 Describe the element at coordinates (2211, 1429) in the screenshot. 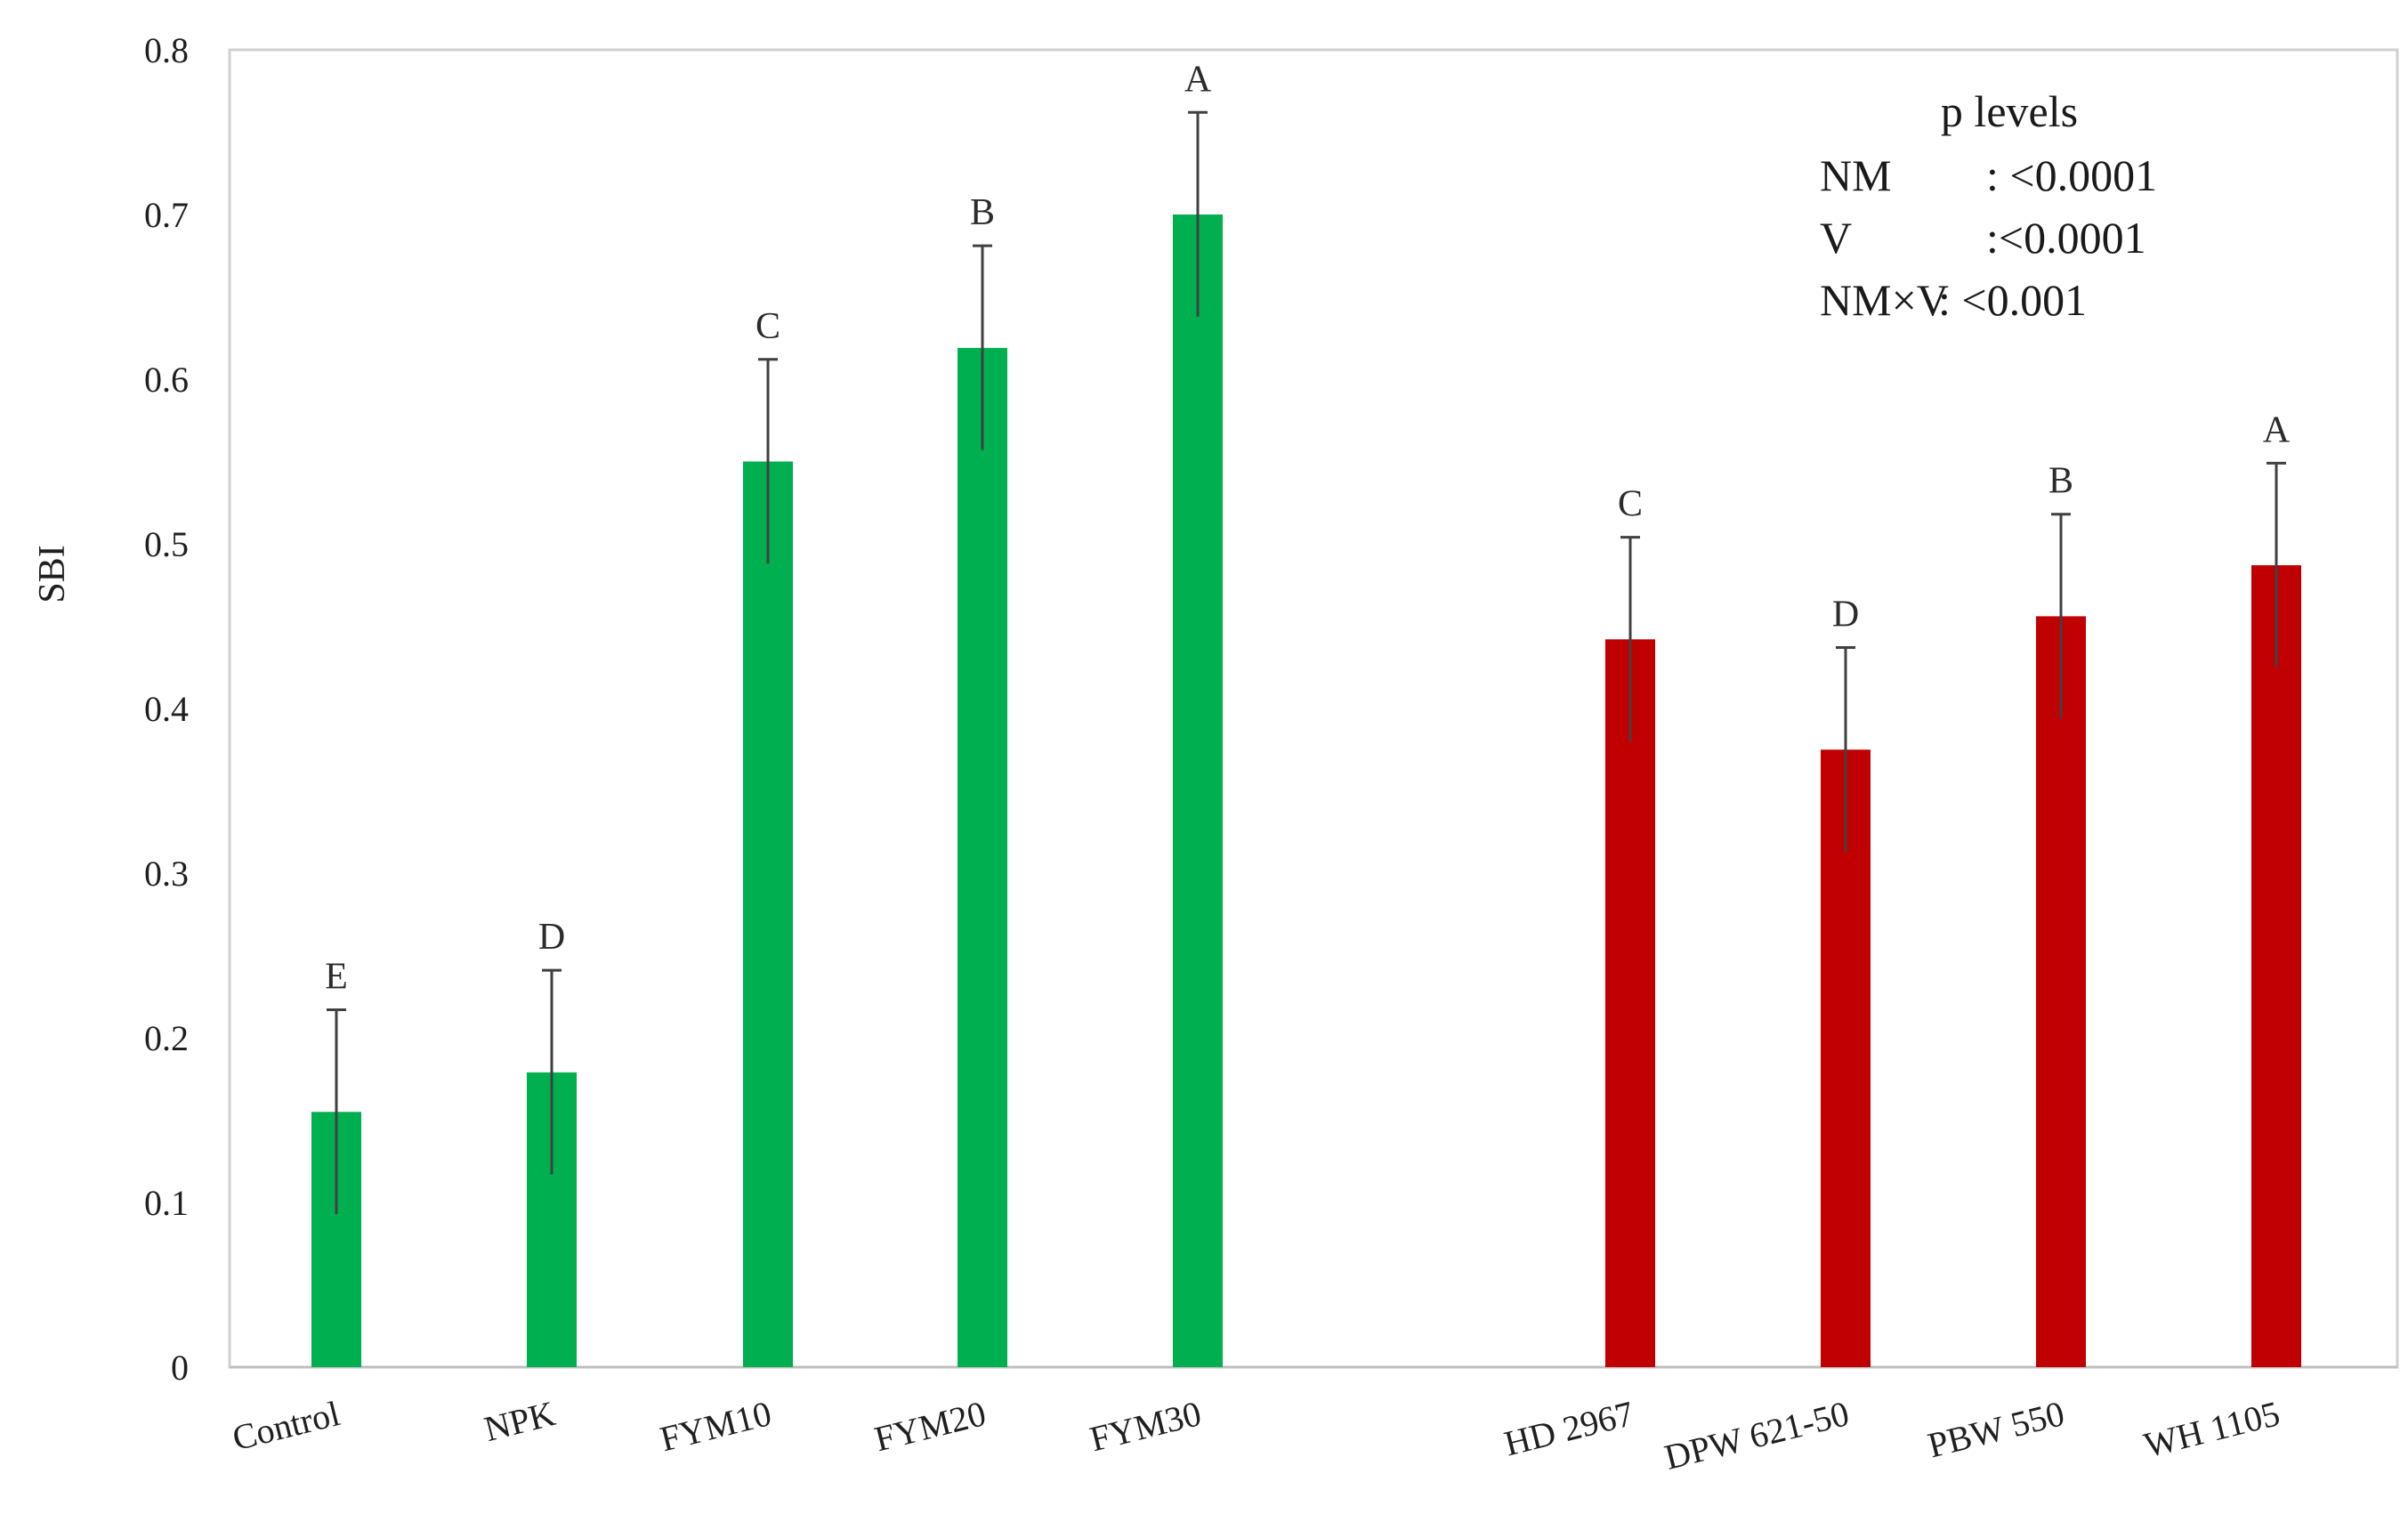

I see `category-label: WH 1105` at that location.